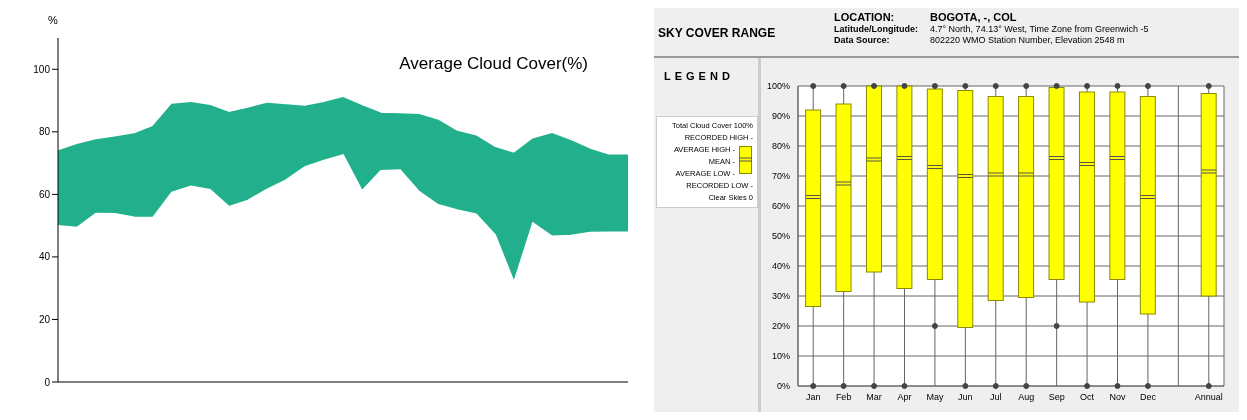 The height and width of the screenshot is (420, 1247). Describe the element at coordinates (780, 206) in the screenshot. I see `y-tick-label: 60%` at that location.